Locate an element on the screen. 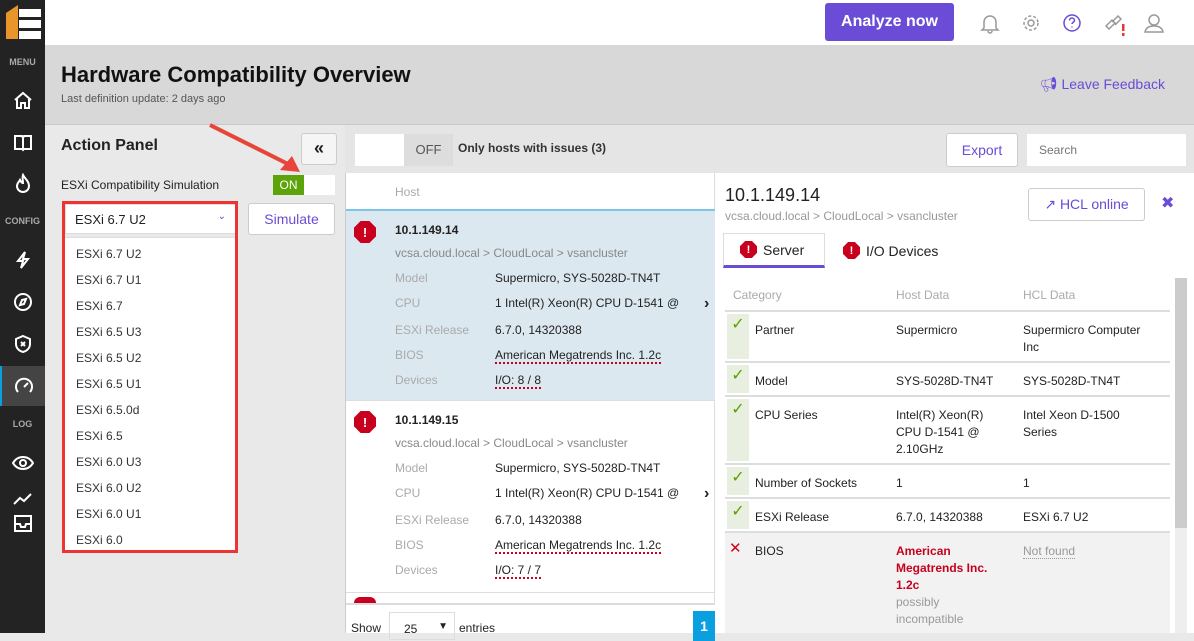  bolt-icon is located at coordinates (22, 260).